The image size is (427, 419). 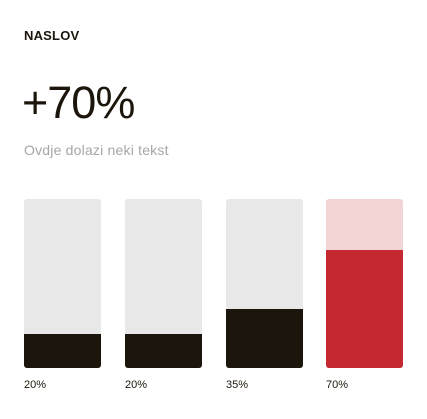 I want to click on bar-value-label-3: 35%, so click(x=237, y=385).